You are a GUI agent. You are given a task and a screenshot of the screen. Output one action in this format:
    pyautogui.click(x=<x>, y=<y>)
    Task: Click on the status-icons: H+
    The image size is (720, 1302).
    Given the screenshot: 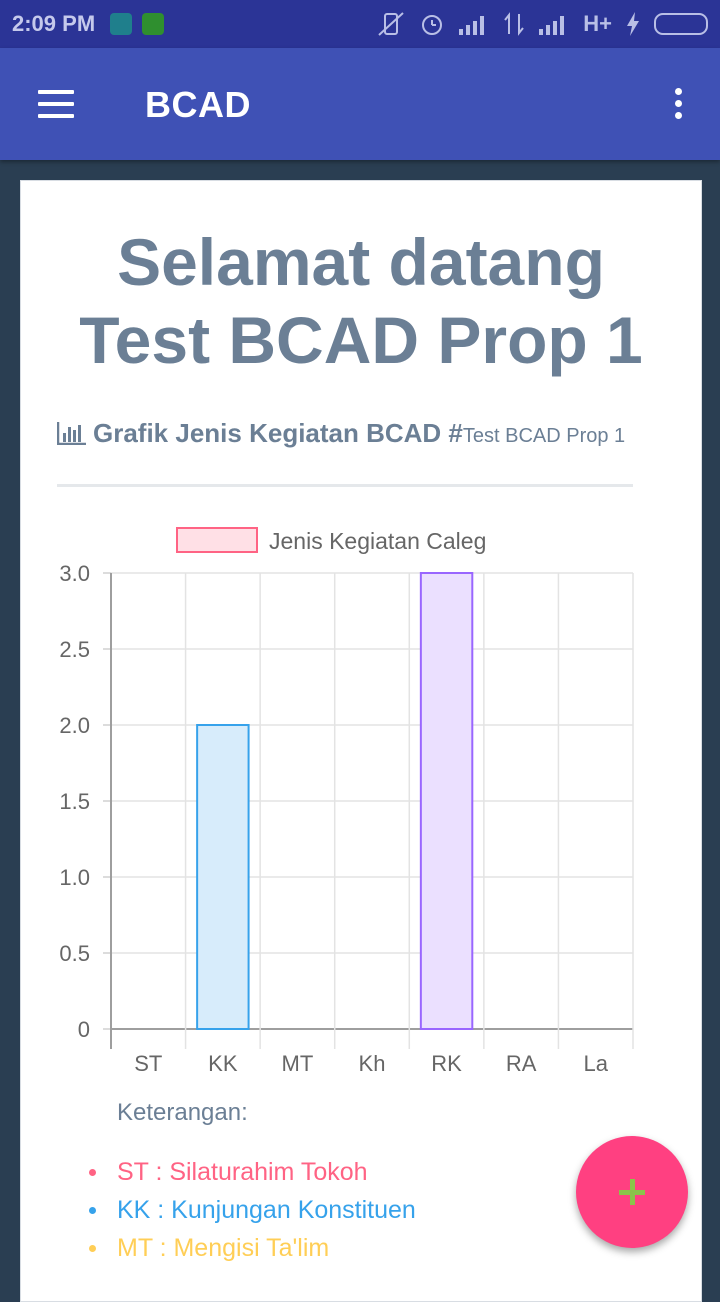 What is the action you would take?
    pyautogui.click(x=542, y=24)
    